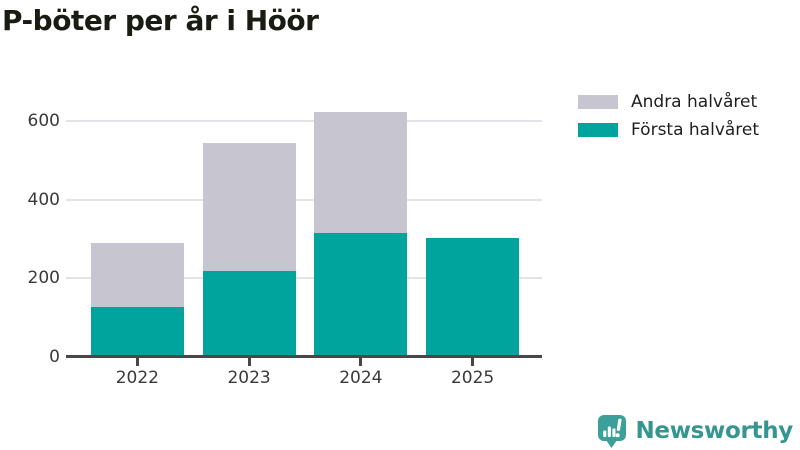  What do you see at coordinates (473, 297) in the screenshot?
I see `bar-2025-f-rsta-halv-ret` at bounding box center [473, 297].